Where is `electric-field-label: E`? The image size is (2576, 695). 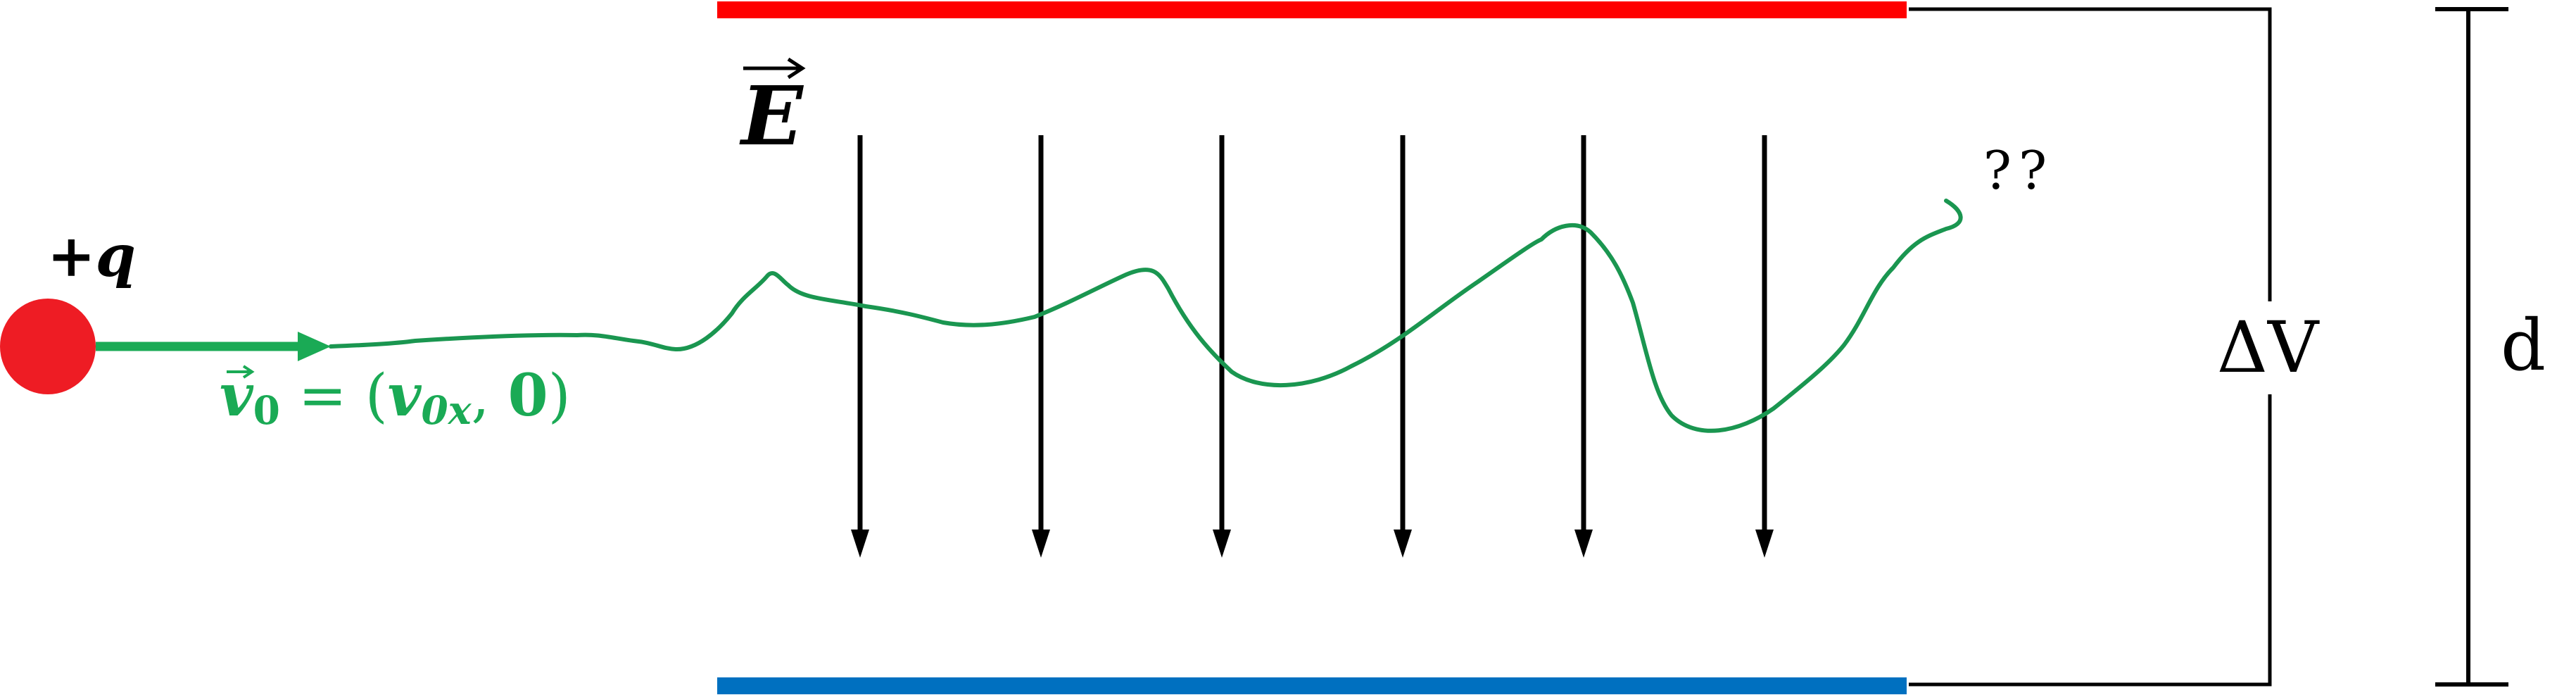
electric-field-label: E is located at coordinates (771, 116).